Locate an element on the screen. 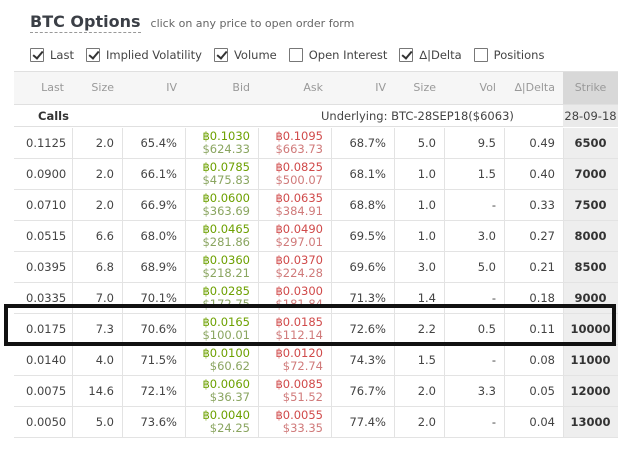  bid-price-btc: ฿0.0600 is located at coordinates (226, 198).